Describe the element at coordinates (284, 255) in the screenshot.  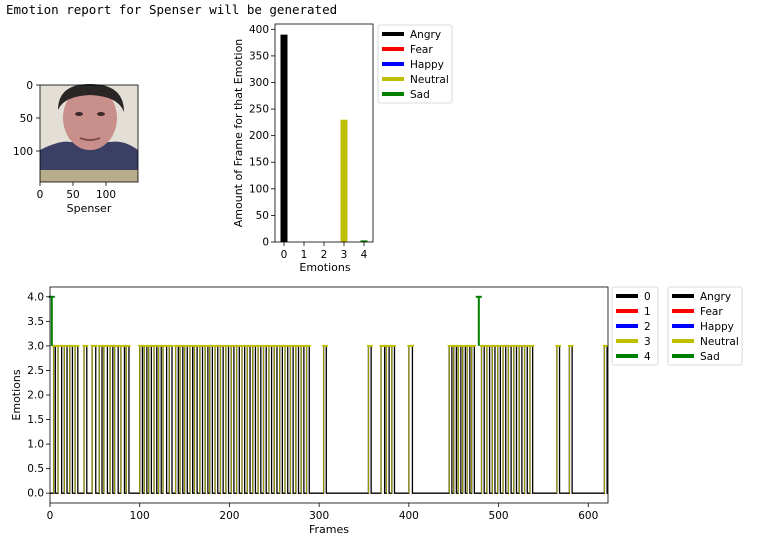
I see `bar-x-tick-label: 0` at that location.